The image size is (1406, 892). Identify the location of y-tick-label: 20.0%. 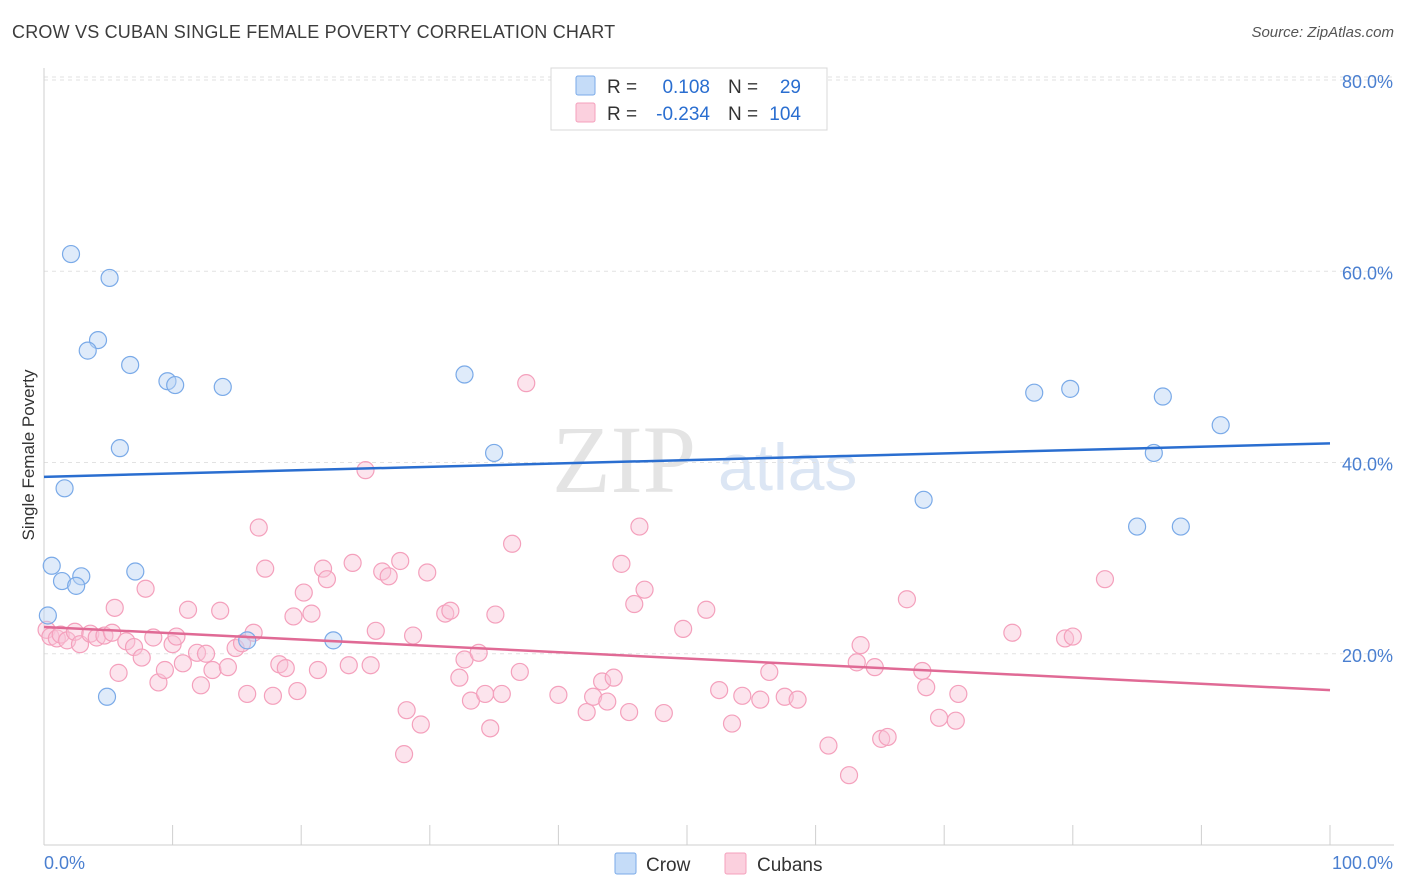
(1367, 656).